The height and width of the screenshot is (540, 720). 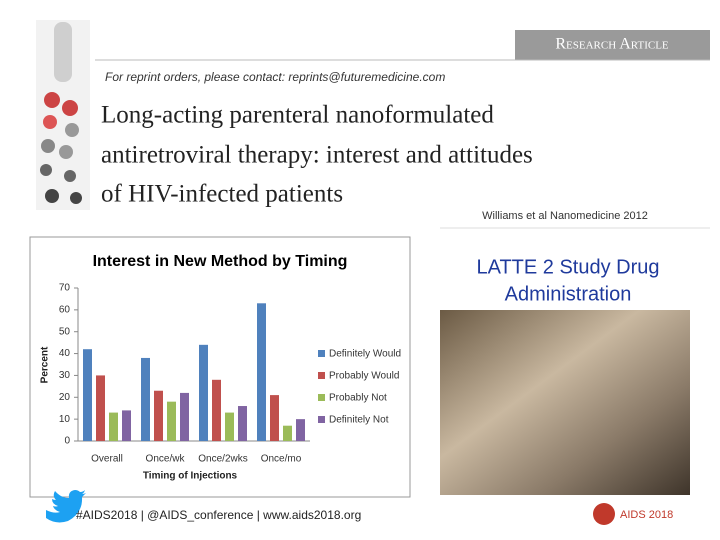 I want to click on x-tick-label: Once/wk, so click(x=166, y=459).